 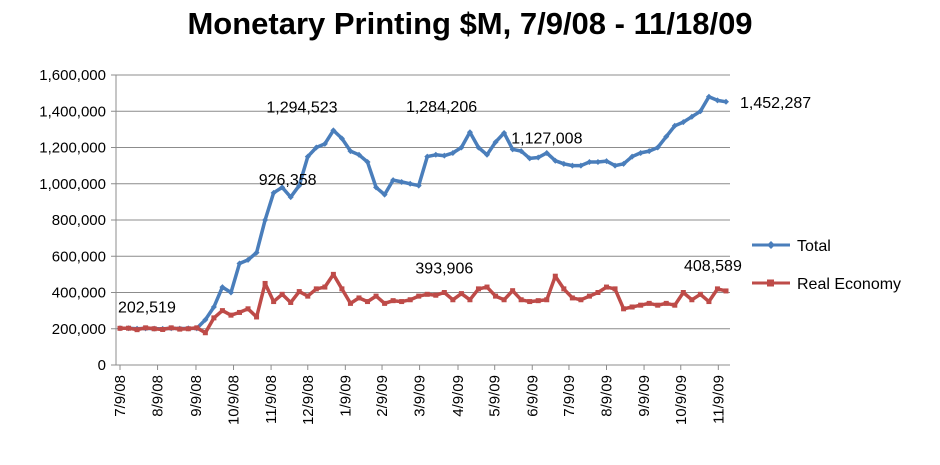 What do you see at coordinates (72, 111) in the screenshot?
I see `y-tick-label: 1,400,000` at bounding box center [72, 111].